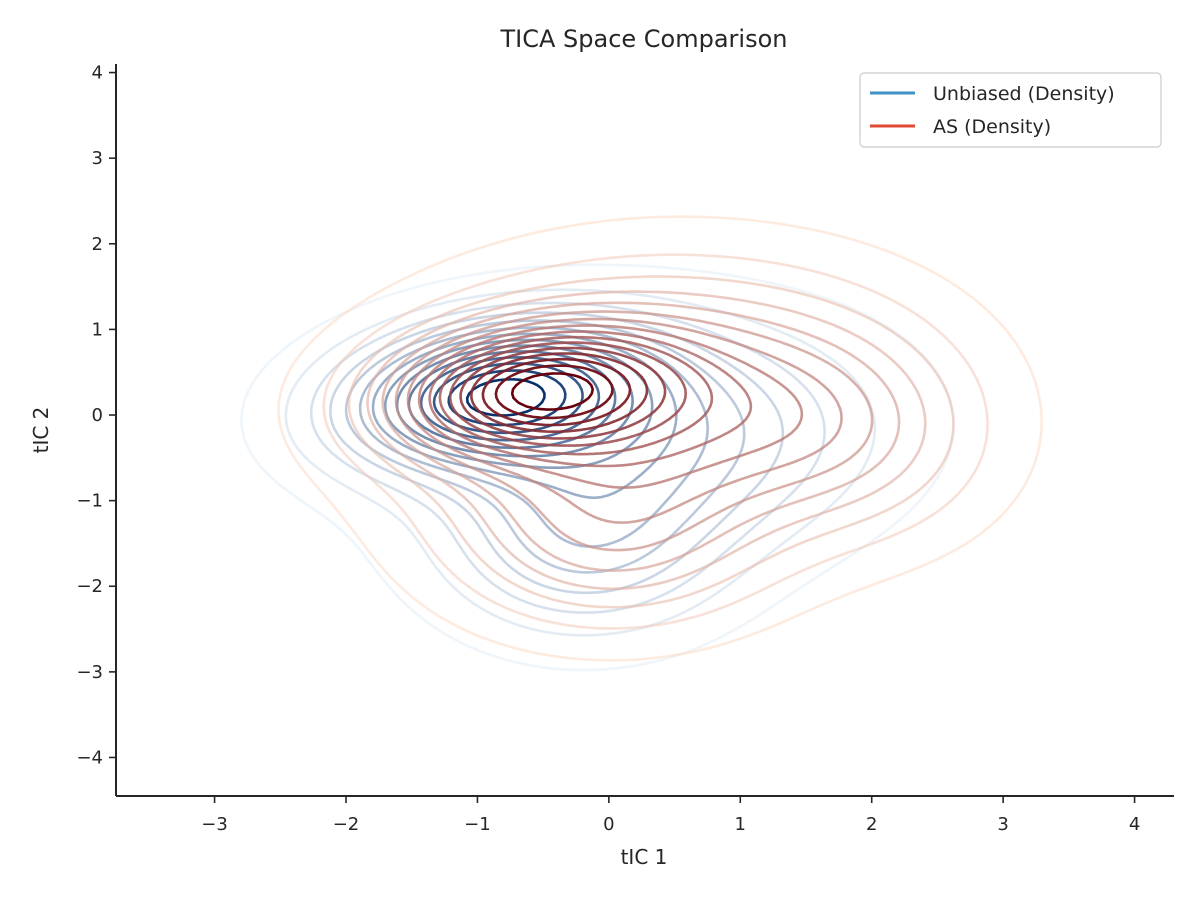 The height and width of the screenshot is (901, 1200). What do you see at coordinates (89, 672) in the screenshot?
I see `y-tick-label: −3` at bounding box center [89, 672].